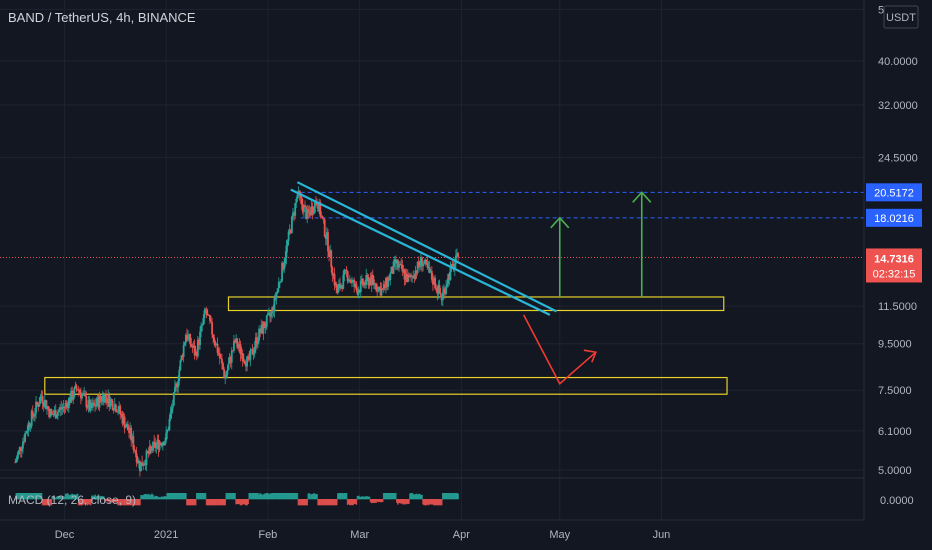 Image resolution: width=932 pixels, height=550 pixels. Describe the element at coordinates (901, 17) in the screenshot. I see `currency-button` at that location.